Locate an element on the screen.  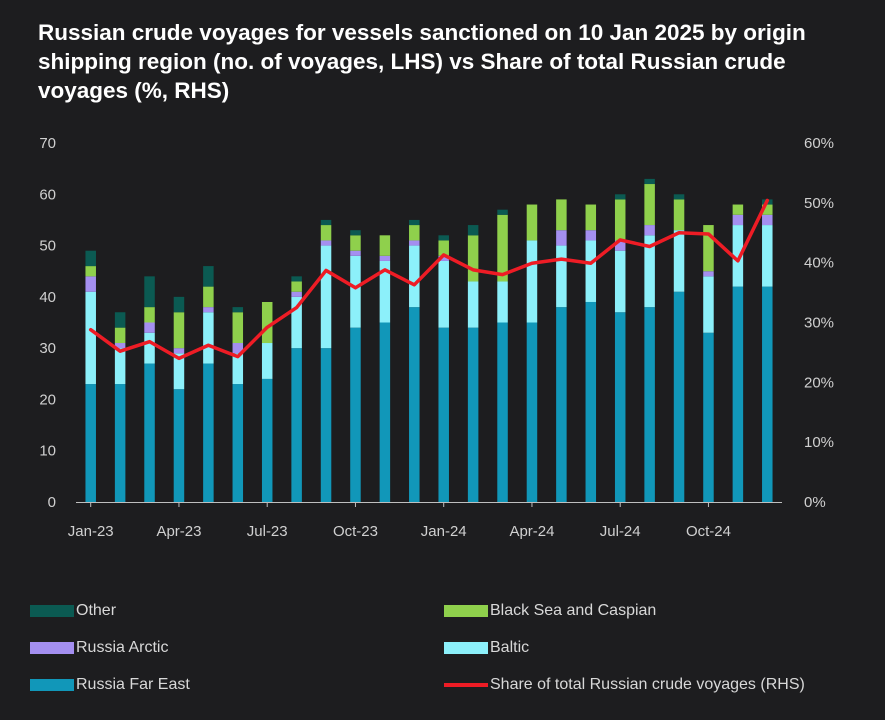
left-tick-label: 0 is located at coordinates (52, 502).